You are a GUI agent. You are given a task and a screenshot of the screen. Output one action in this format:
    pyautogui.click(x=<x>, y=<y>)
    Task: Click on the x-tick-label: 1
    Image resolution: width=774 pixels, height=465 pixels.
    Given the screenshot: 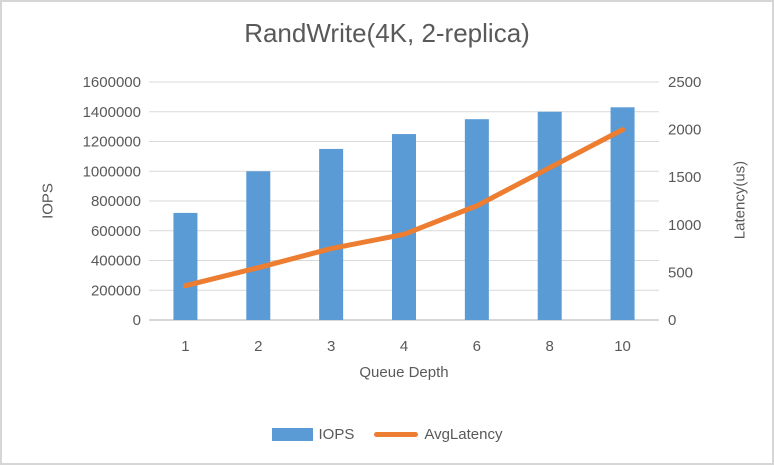 What is the action you would take?
    pyautogui.click(x=185, y=346)
    